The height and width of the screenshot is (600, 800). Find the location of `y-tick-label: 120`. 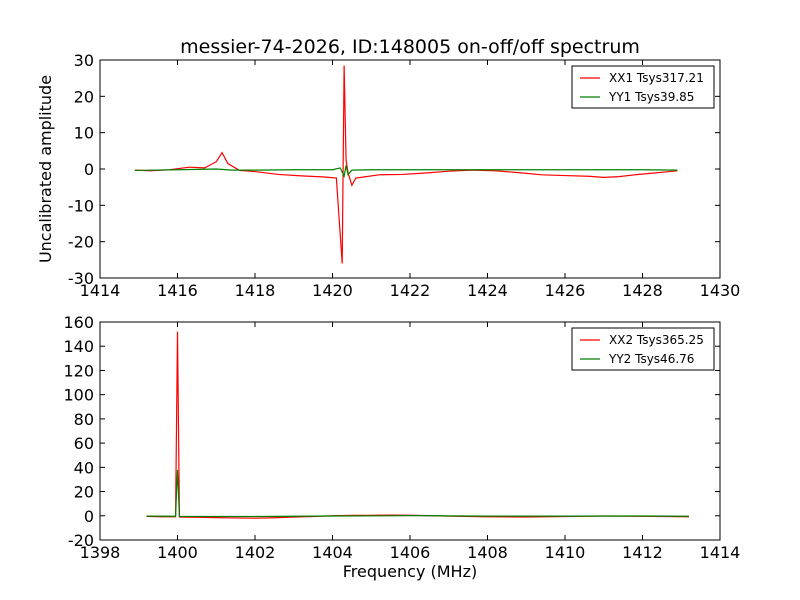

y-tick-label: 120 is located at coordinates (78, 370).